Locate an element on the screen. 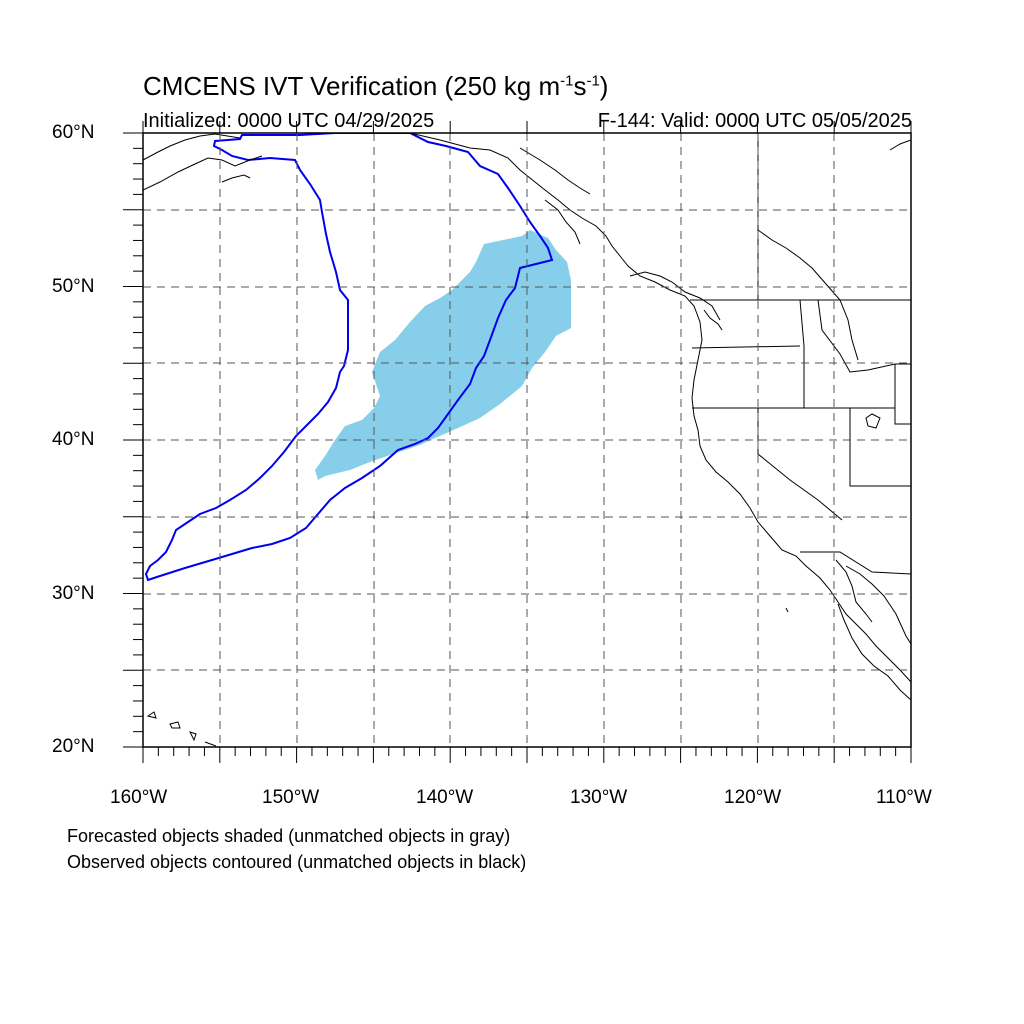 The height and width of the screenshot is (1024, 1024). lon-label-130w: 130°W is located at coordinates (599, 797).